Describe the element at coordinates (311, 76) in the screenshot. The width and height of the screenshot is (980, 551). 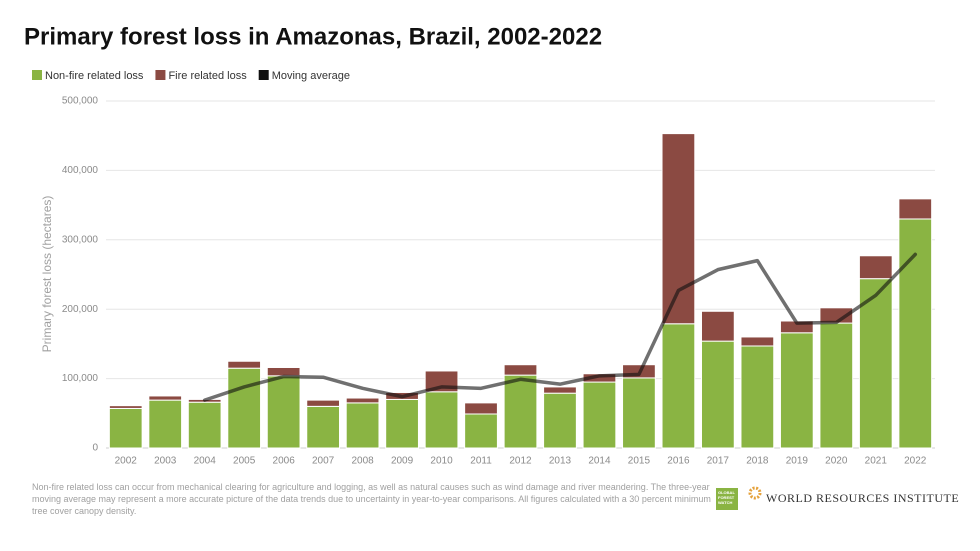
I see `legend-label: Moving average` at that location.